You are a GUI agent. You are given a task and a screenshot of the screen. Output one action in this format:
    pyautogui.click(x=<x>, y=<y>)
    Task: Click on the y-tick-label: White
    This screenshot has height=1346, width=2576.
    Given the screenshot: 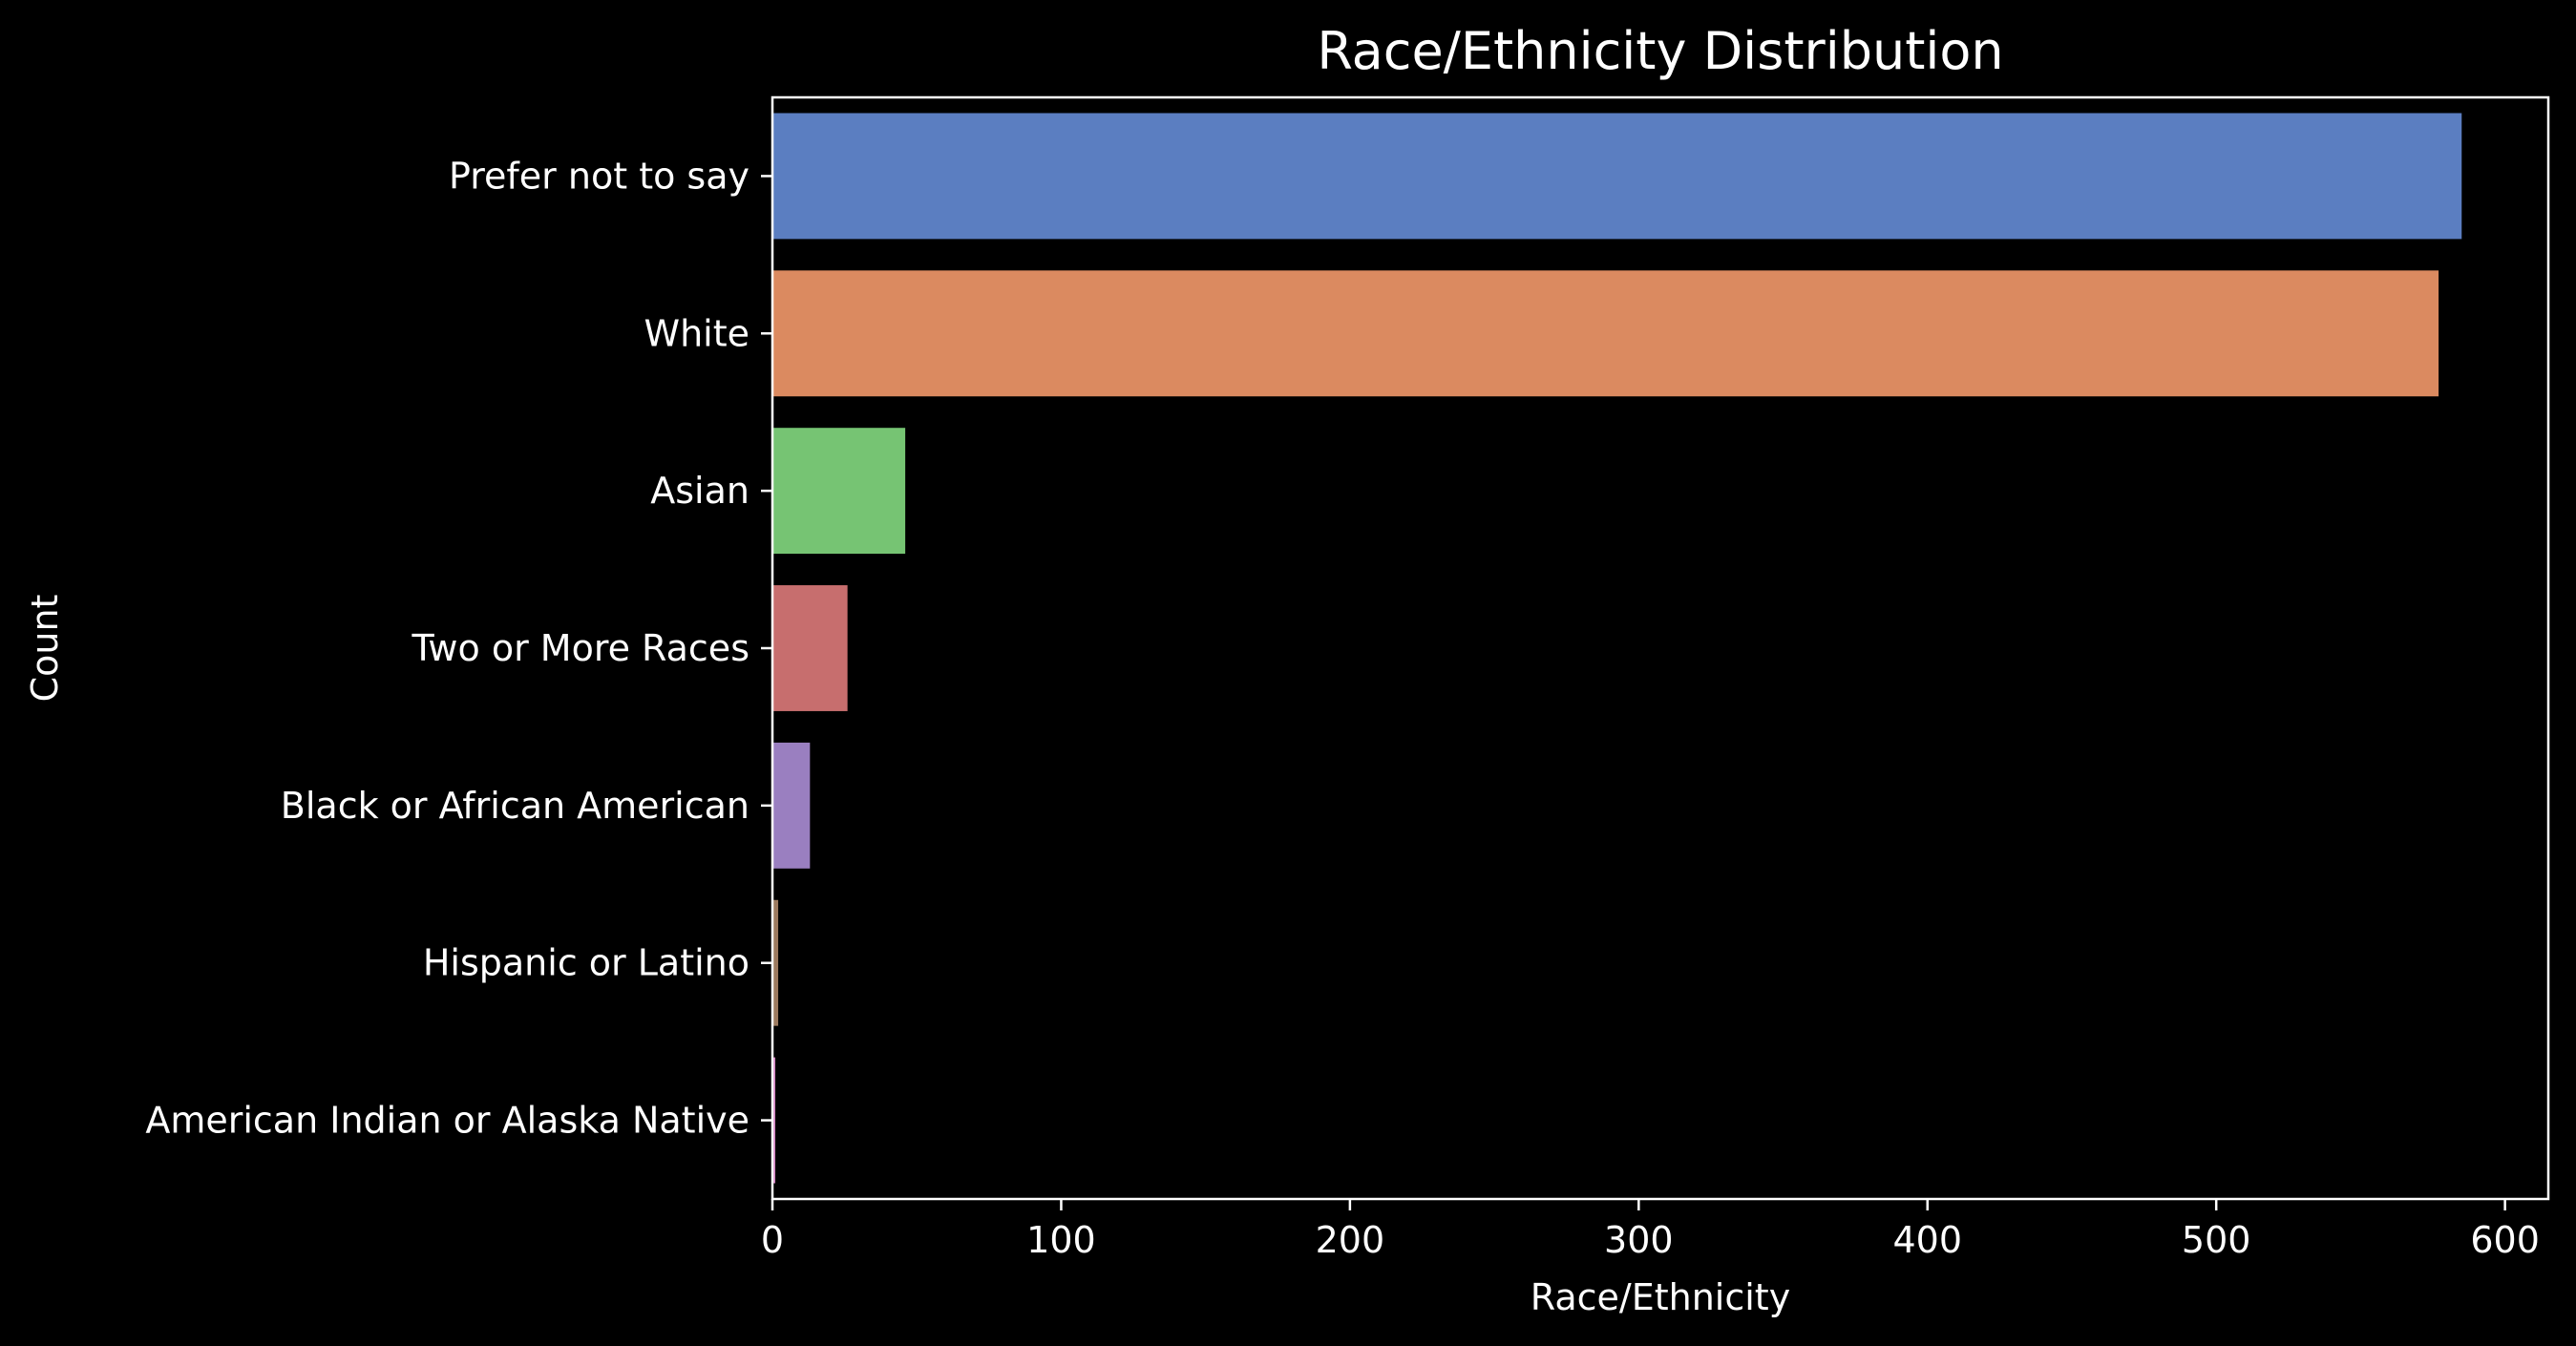 What is the action you would take?
    pyautogui.click(x=697, y=333)
    